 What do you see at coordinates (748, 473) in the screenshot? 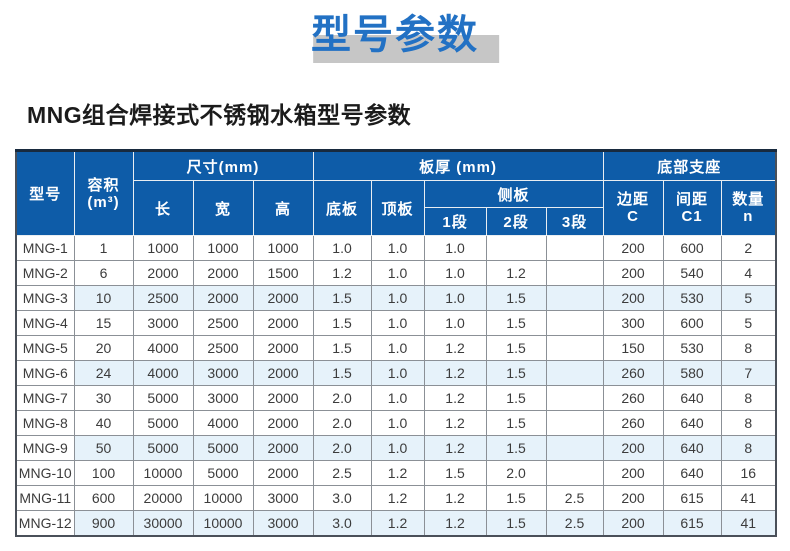
I see `table-cell: 16` at bounding box center [748, 473].